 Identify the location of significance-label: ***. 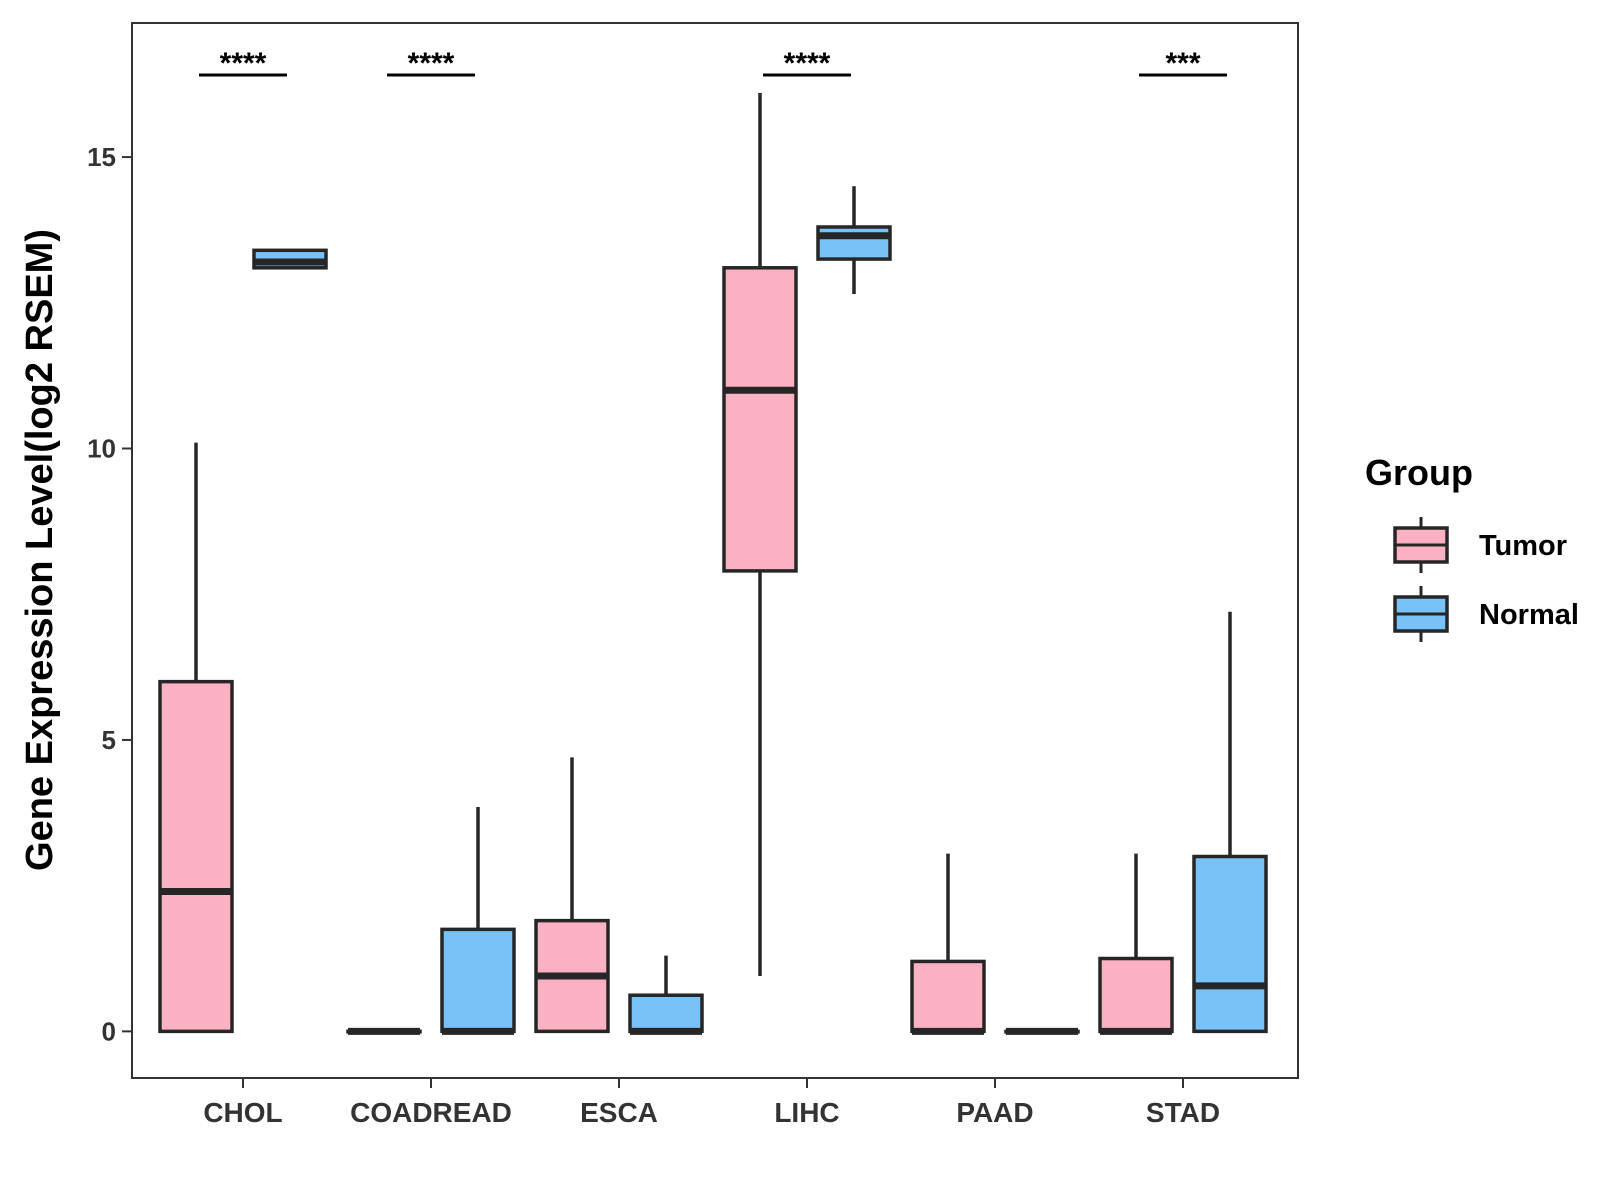
(1182, 63).